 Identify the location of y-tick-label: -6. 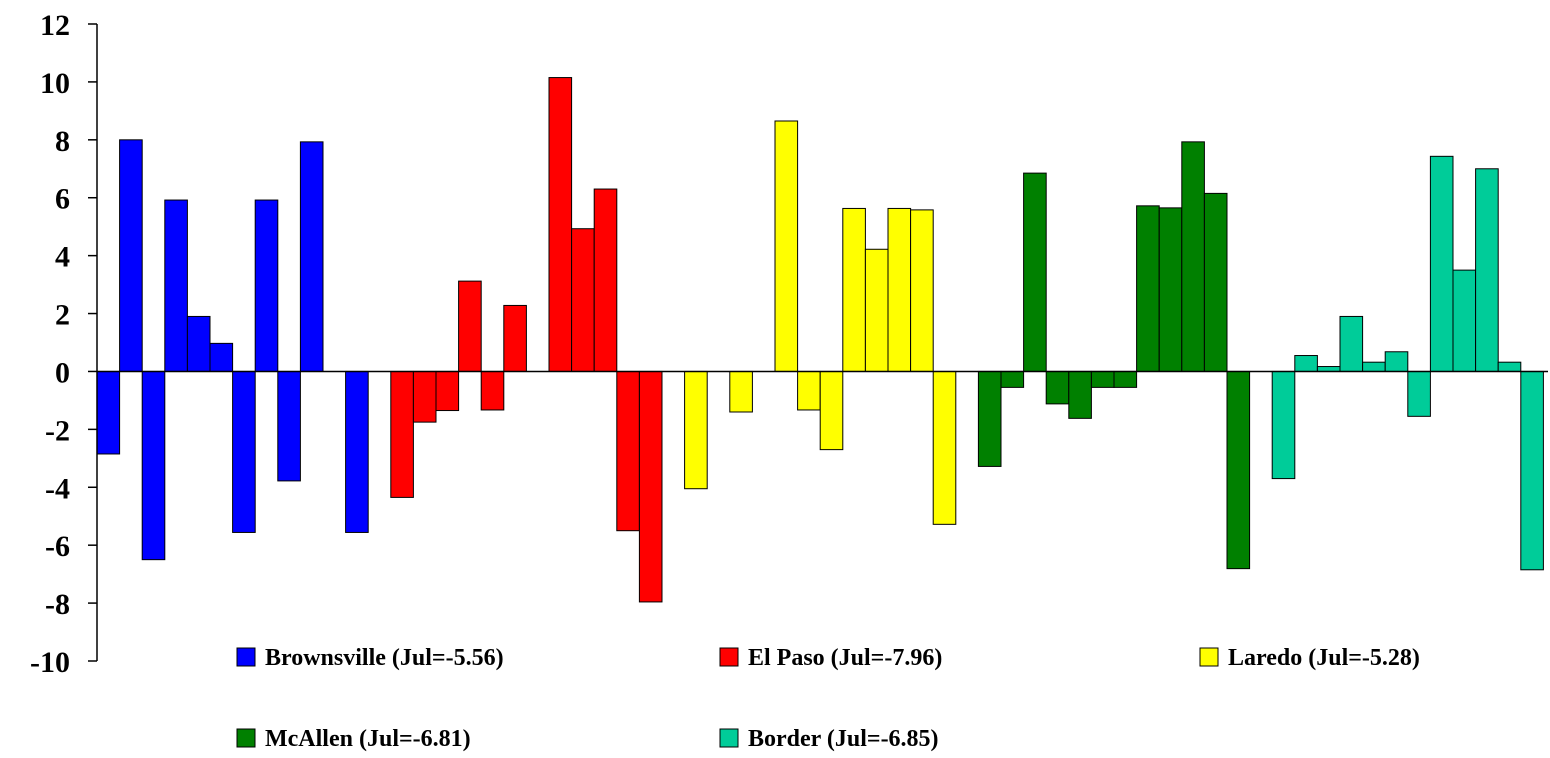
(57, 546).